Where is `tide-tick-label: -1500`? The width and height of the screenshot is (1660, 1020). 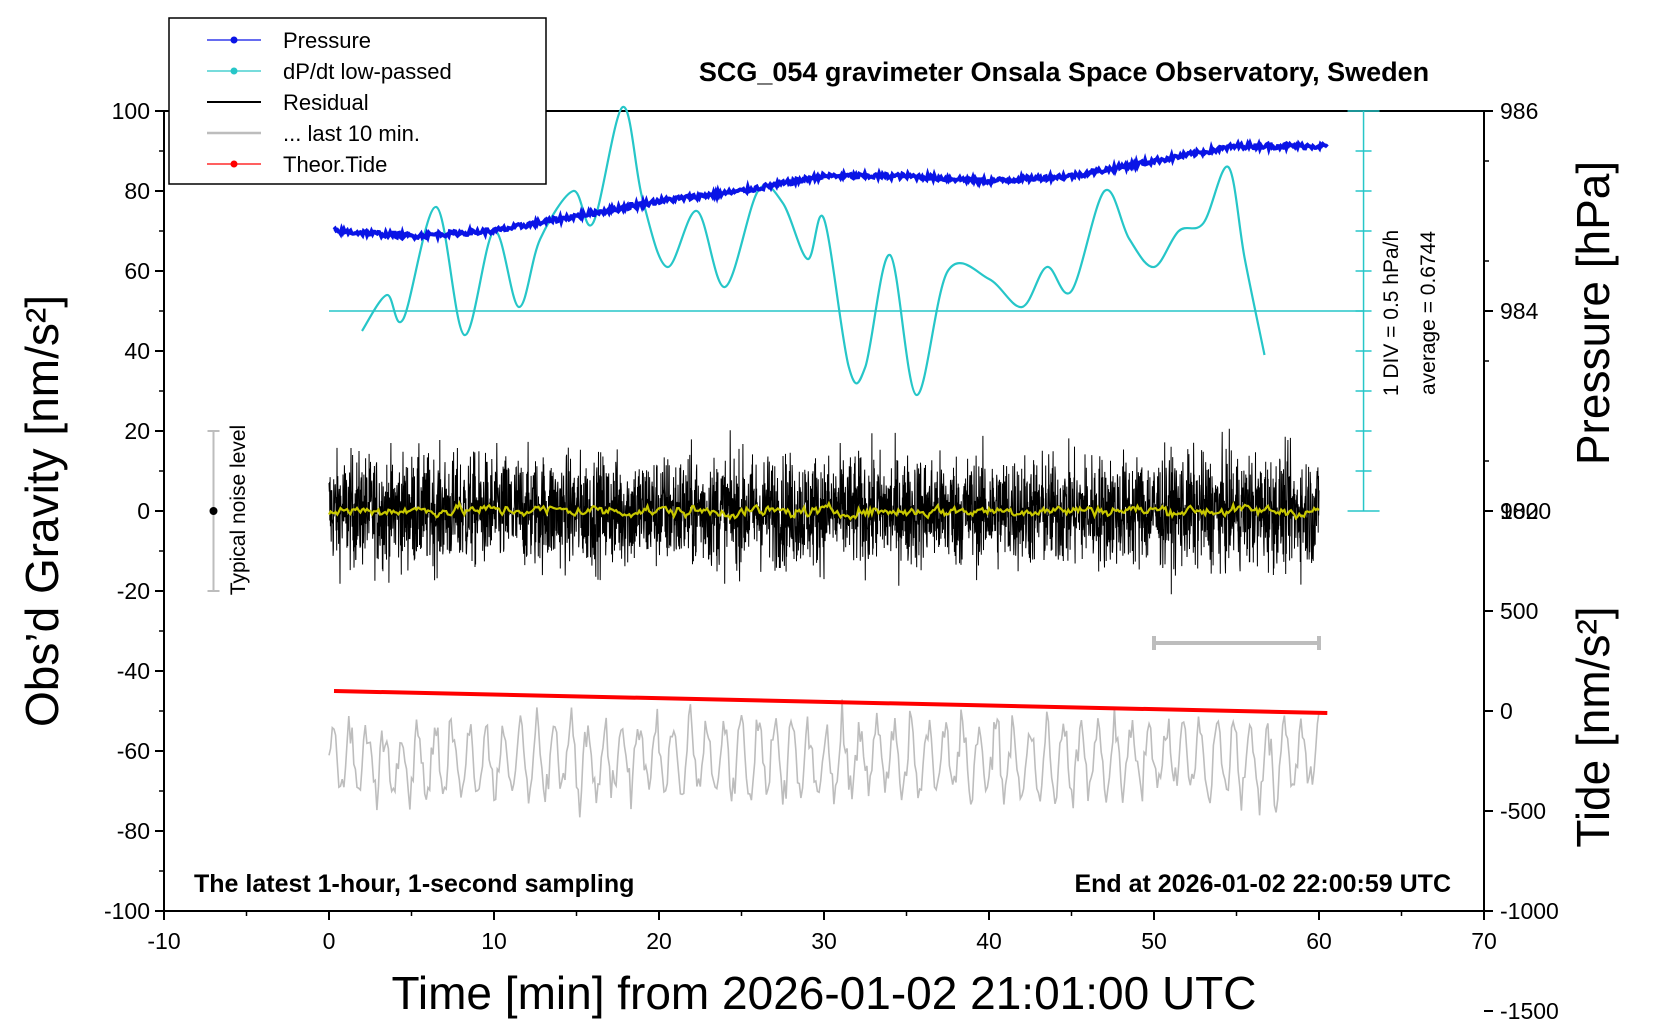 tide-tick-label: -1500 is located at coordinates (1529, 1009).